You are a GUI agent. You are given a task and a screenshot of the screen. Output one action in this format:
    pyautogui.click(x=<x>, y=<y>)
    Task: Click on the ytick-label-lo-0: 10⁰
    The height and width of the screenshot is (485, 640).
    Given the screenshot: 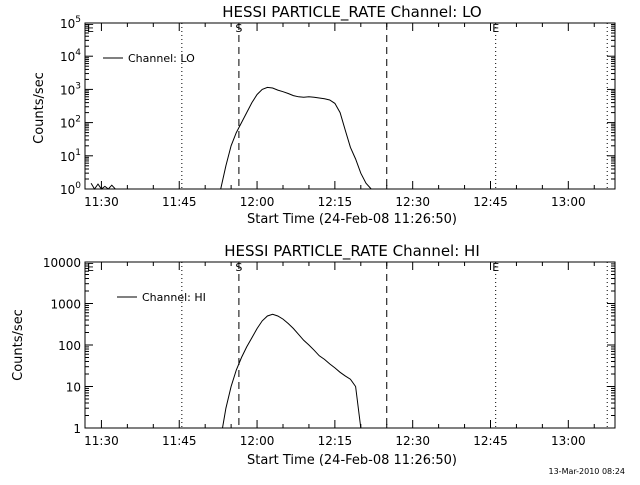 What is the action you would take?
    pyautogui.click(x=70, y=189)
    